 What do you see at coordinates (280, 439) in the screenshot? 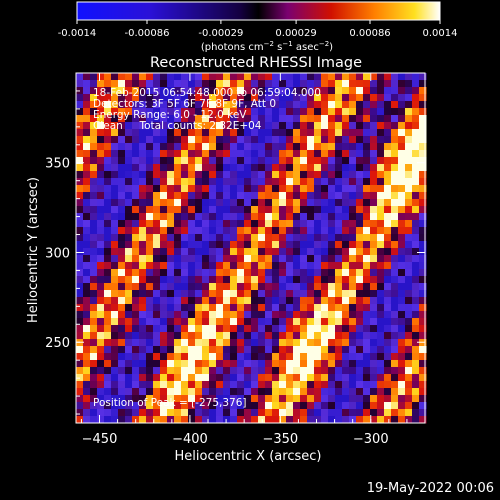
I see `x-tick-label: −350` at bounding box center [280, 439].